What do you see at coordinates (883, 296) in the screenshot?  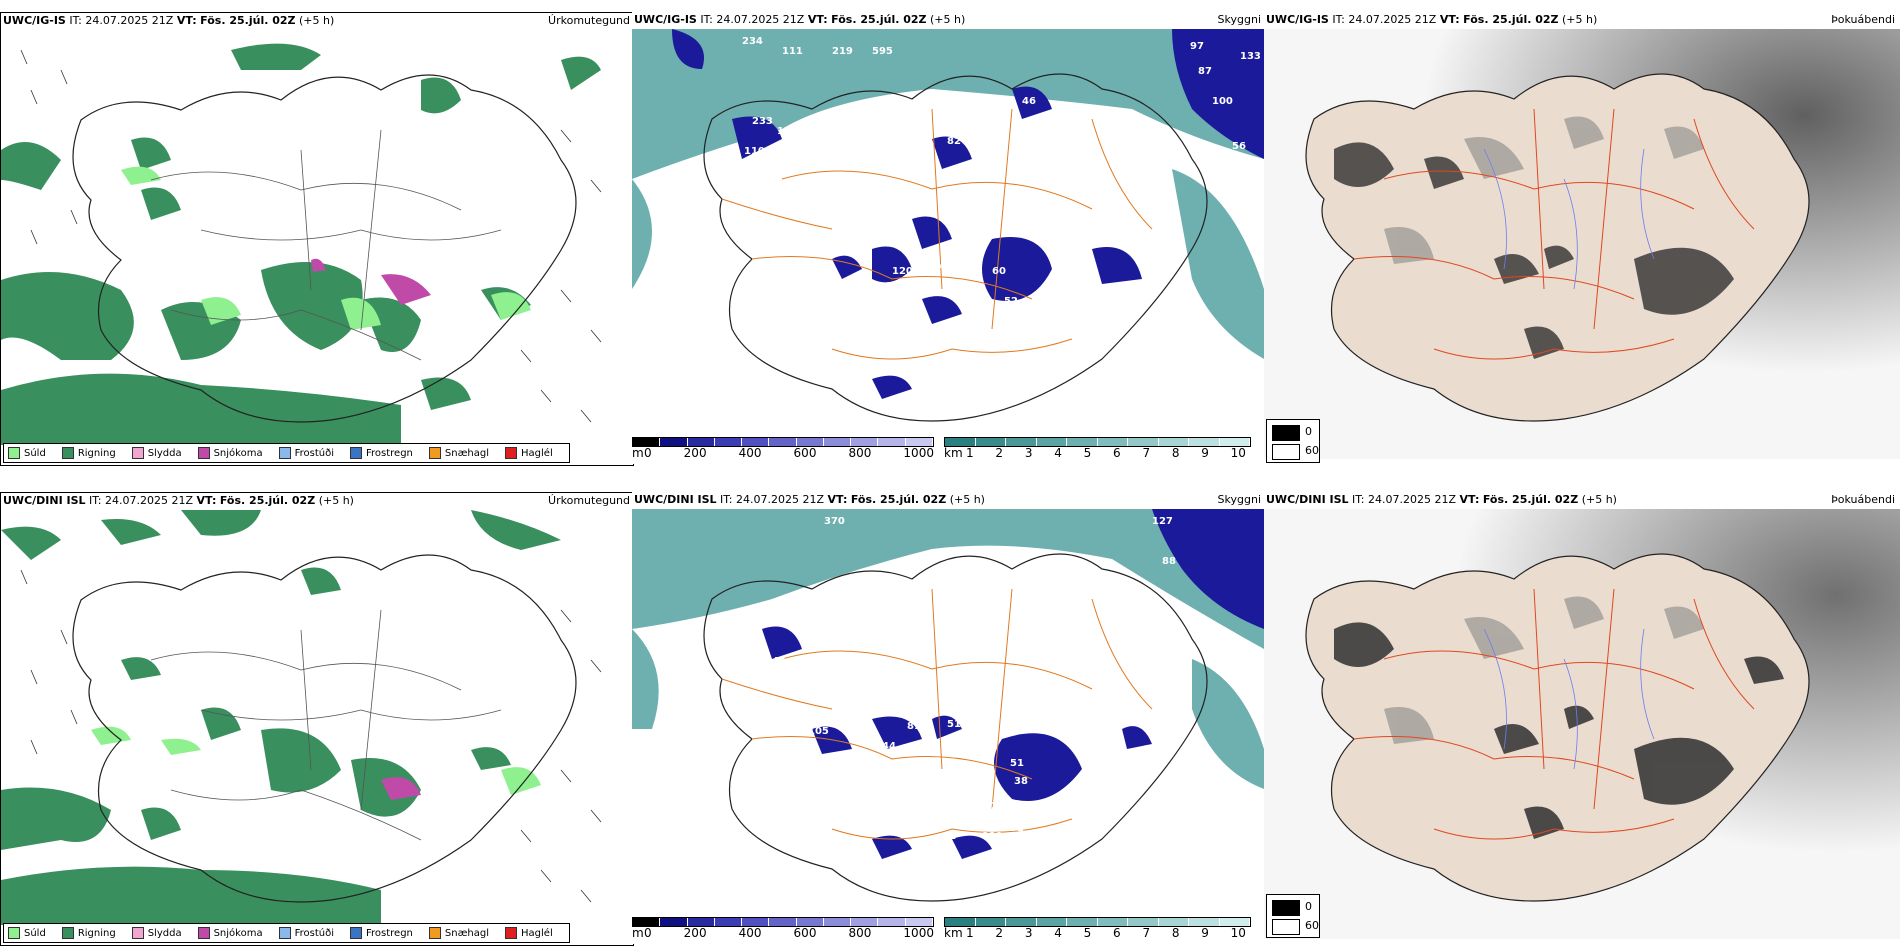 I see `vis-value-label: 39` at bounding box center [883, 296].